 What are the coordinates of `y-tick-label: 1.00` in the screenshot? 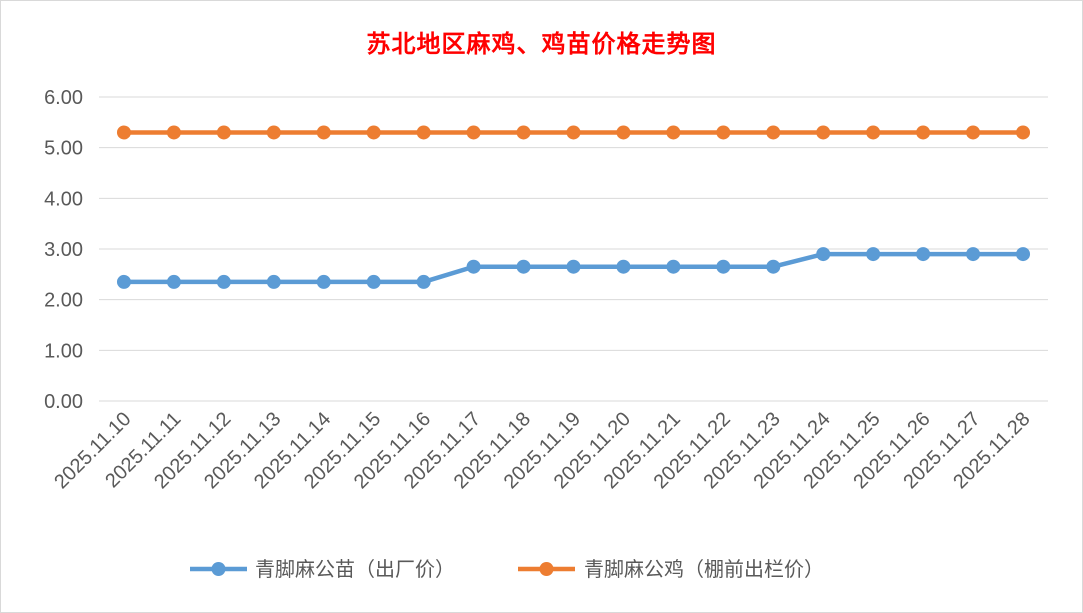 It's located at (63, 351).